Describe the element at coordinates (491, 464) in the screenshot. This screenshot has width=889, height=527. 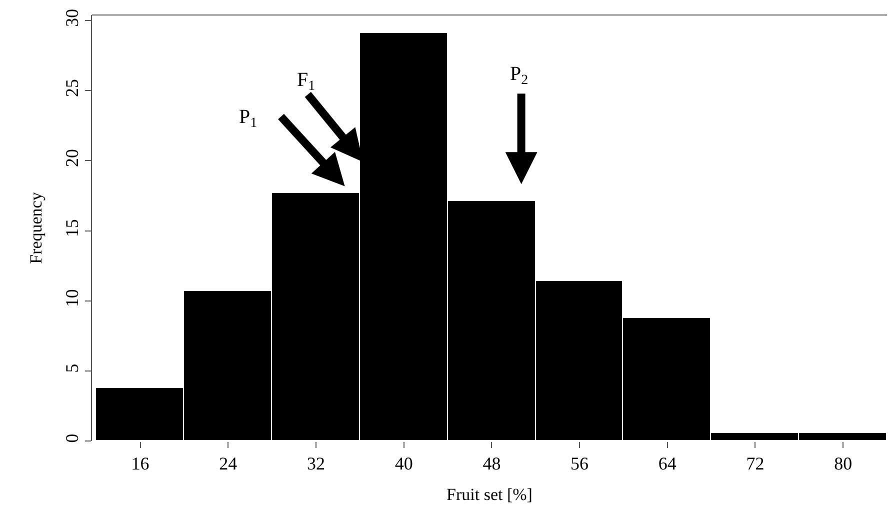
I see `x-tick-label: 48` at that location.